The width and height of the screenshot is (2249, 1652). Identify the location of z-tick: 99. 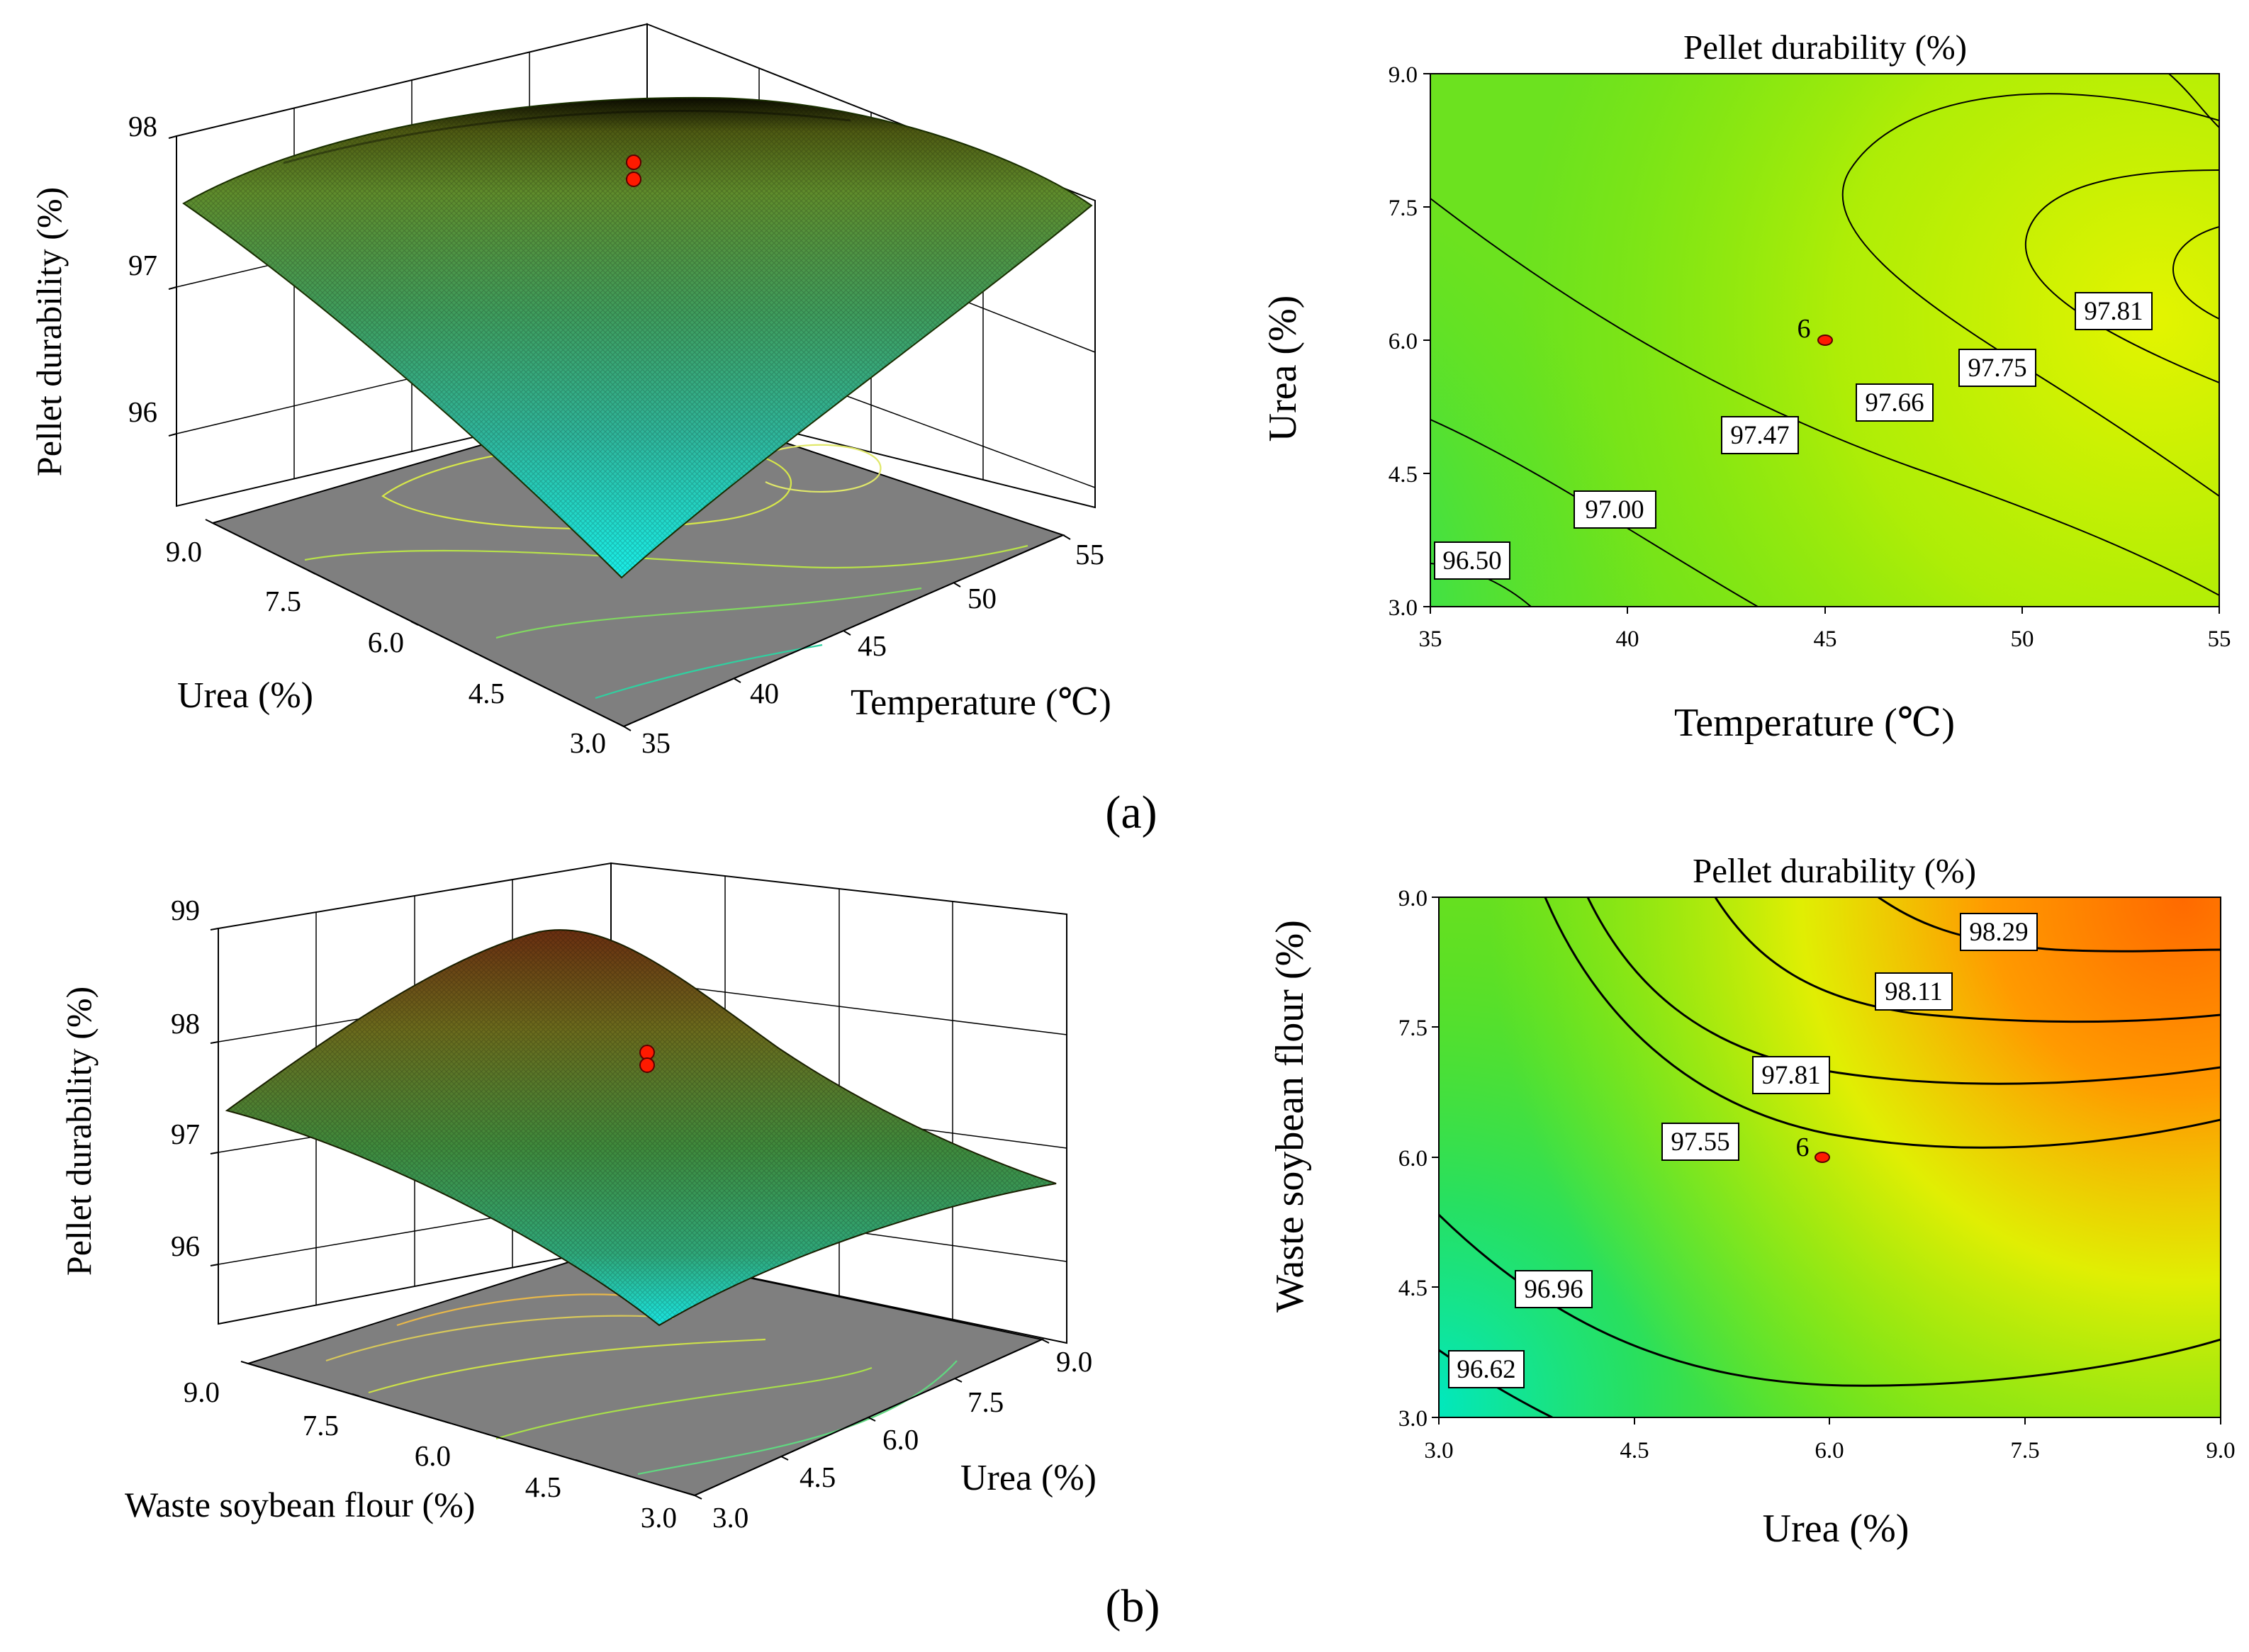
(185, 910).